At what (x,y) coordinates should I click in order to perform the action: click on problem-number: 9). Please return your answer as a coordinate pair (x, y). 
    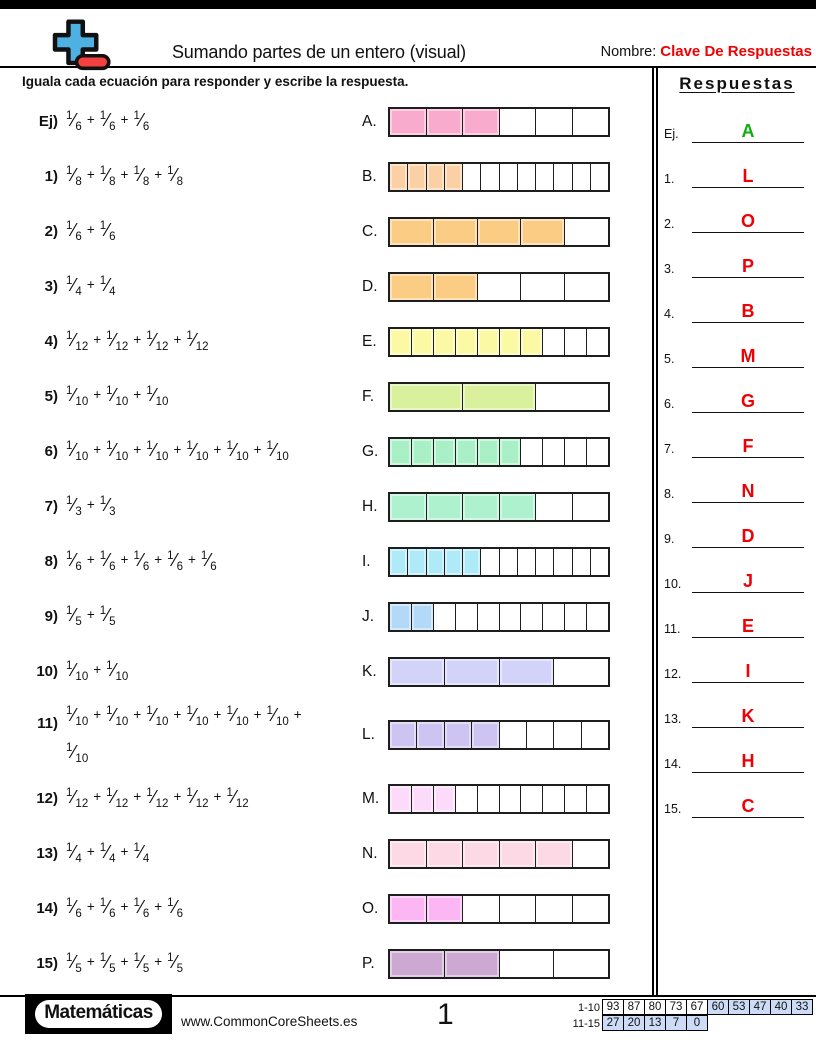
    Looking at the image, I should click on (51, 616).